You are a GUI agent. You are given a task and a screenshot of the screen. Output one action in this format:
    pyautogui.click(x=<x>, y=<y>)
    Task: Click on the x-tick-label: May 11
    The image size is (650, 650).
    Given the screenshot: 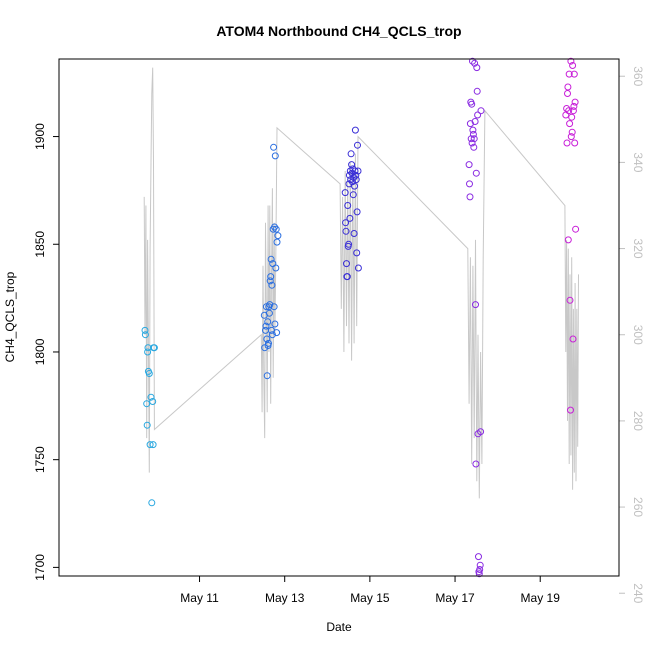 What is the action you would take?
    pyautogui.click(x=199, y=598)
    